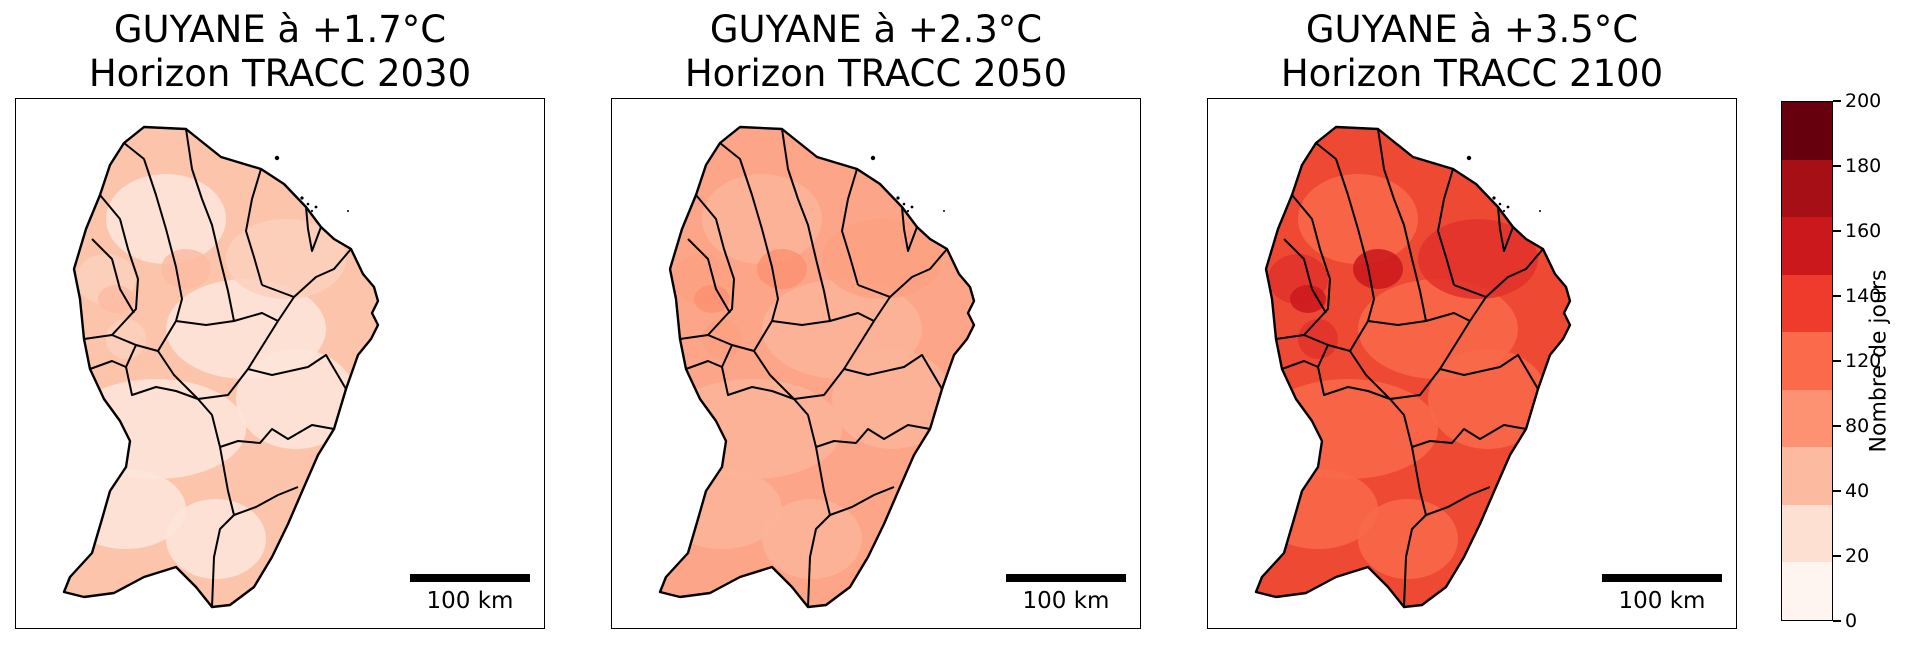 This screenshot has width=1920, height=646. What do you see at coordinates (876, 73) in the screenshot?
I see `title-horizon: Horizon TRACC 2050` at bounding box center [876, 73].